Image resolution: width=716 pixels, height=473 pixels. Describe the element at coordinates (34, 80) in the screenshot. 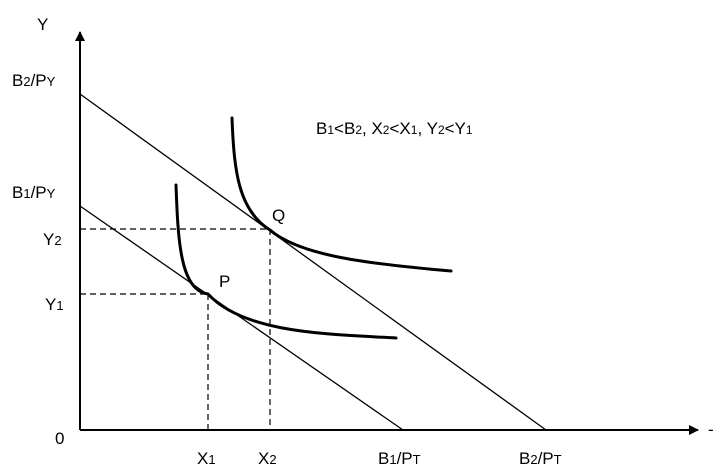

I see `y-tick-b2-py: B2/PY` at that location.